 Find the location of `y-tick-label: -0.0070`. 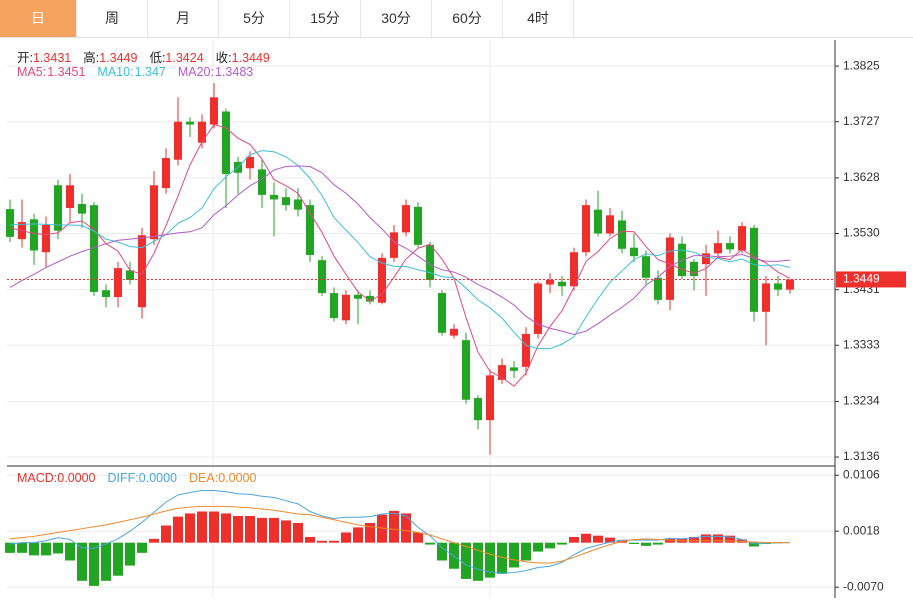

y-tick-label: -0.0070 is located at coordinates (863, 586).